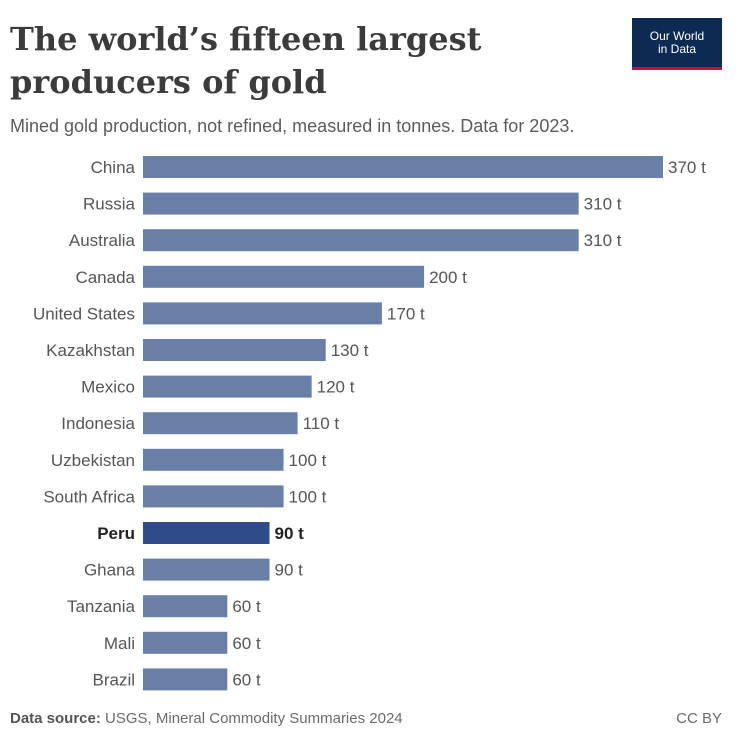  I want to click on category-label-ghana: Ghana, so click(110, 570).